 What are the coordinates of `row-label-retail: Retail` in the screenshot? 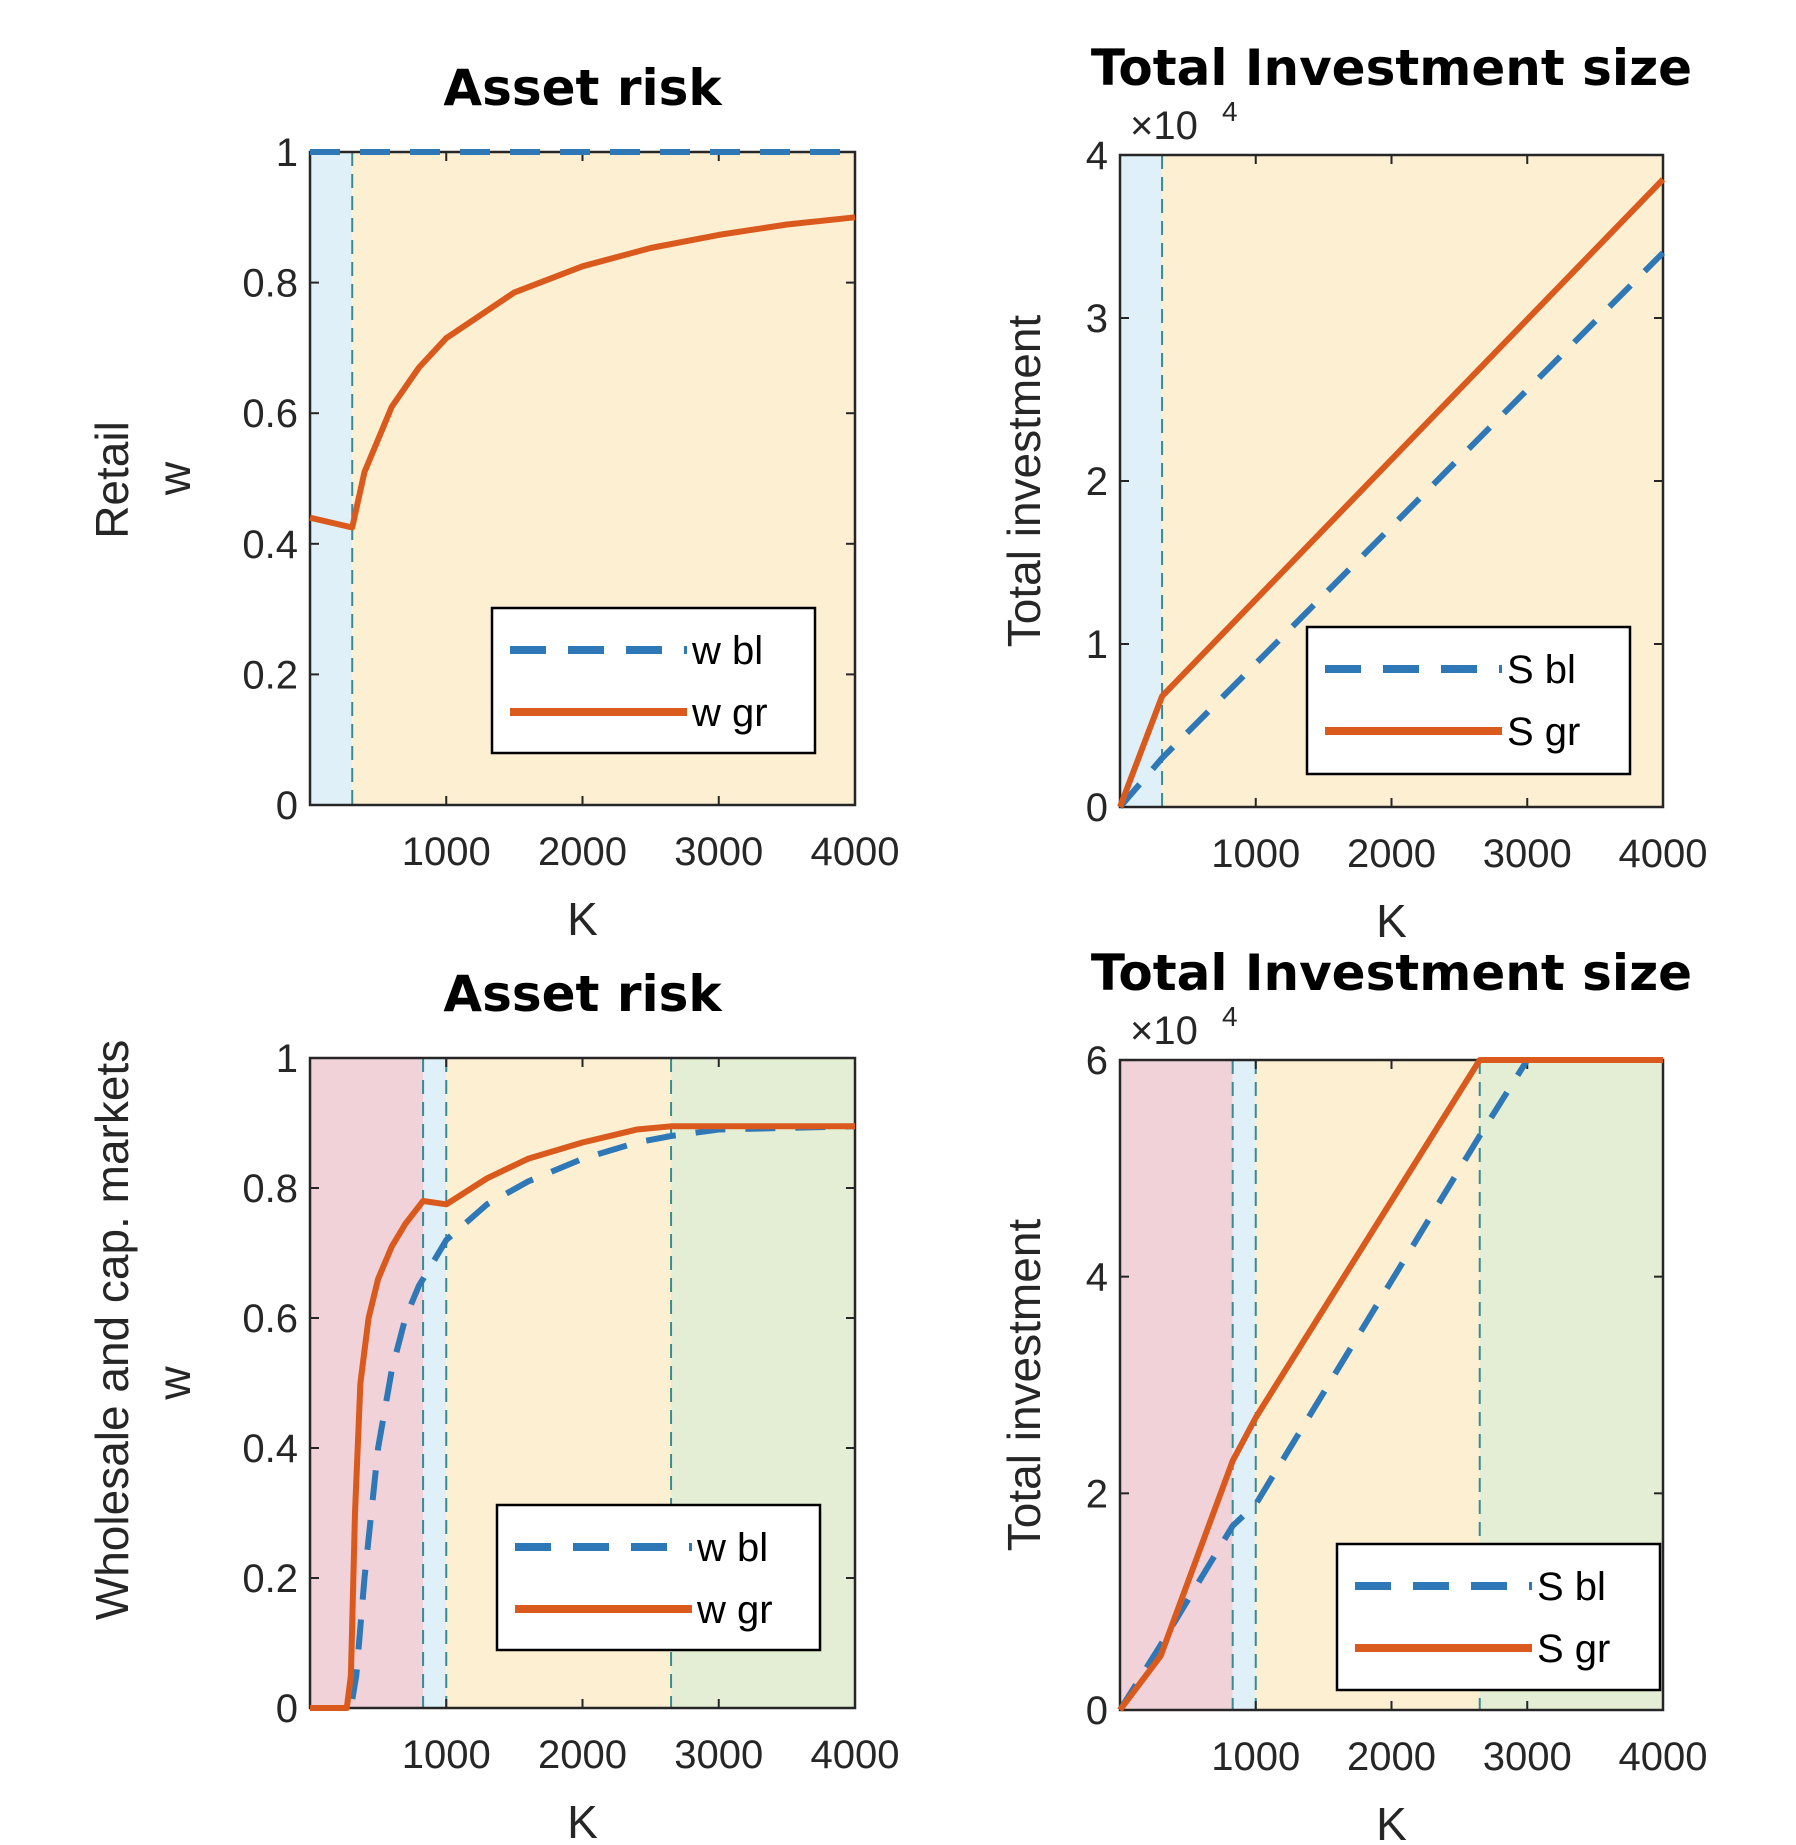 It's located at (112, 480).